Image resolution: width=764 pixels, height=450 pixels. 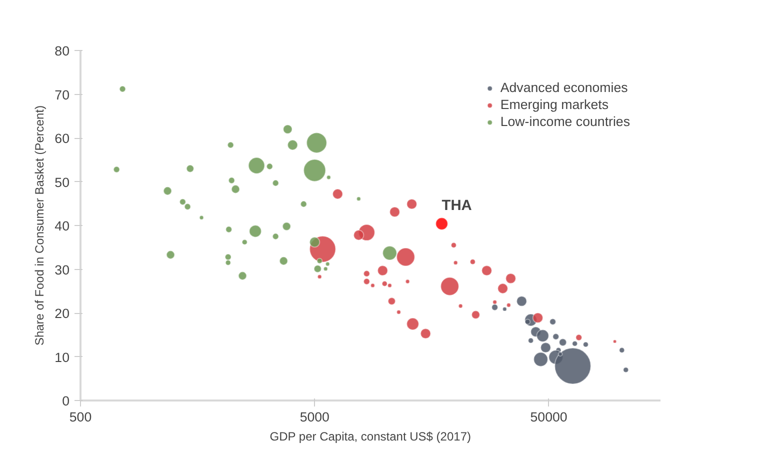 I want to click on y-tick-label: 40, so click(x=62, y=226).